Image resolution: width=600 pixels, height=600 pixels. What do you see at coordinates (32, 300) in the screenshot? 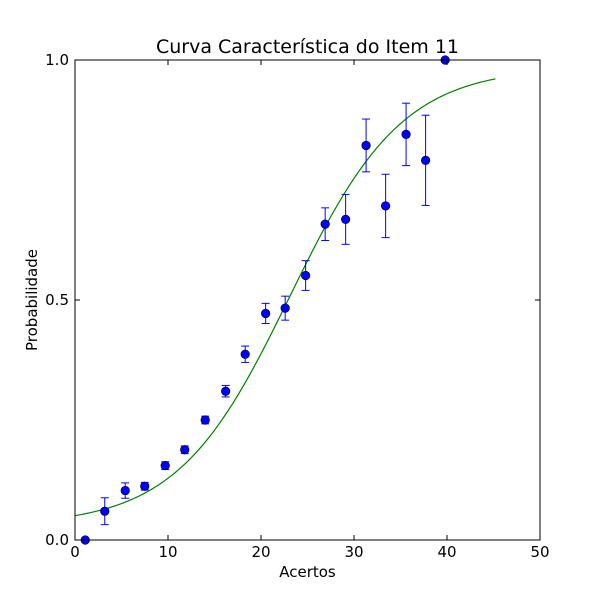
I see `y-axis-label: Probabilidade` at bounding box center [32, 300].